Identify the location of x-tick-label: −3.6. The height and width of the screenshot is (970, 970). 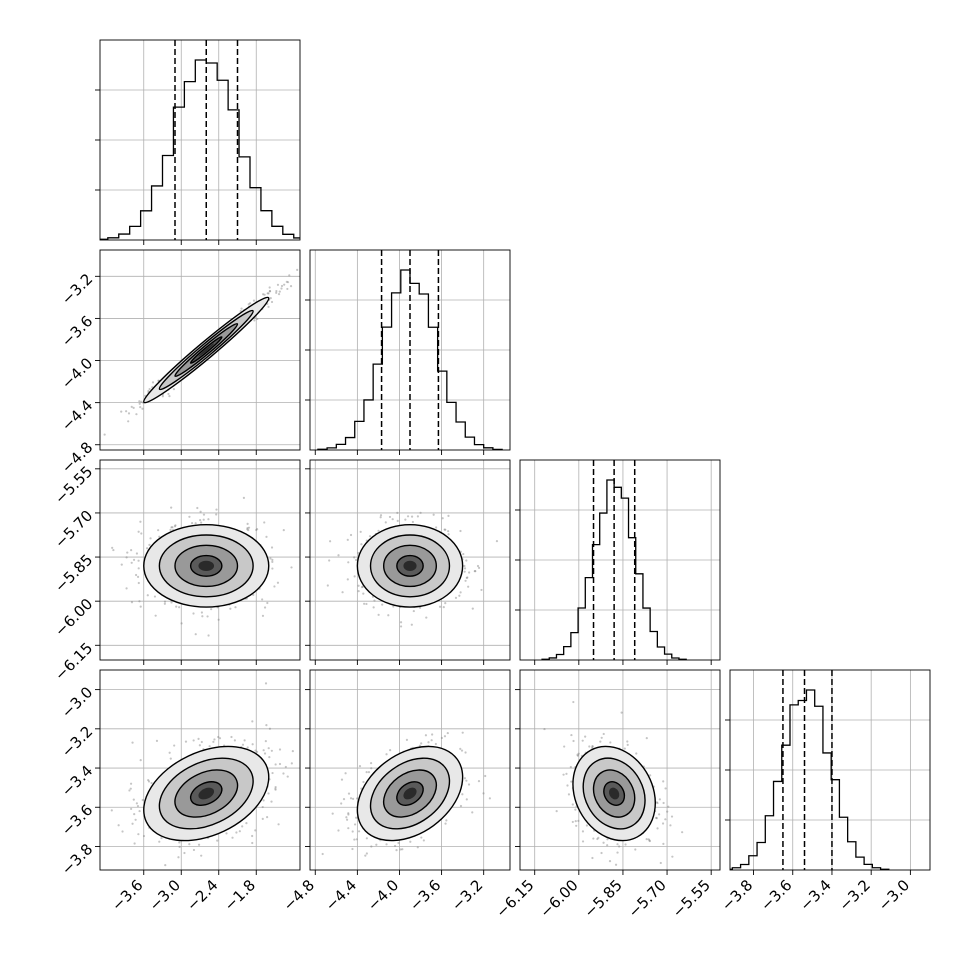
(127, 895).